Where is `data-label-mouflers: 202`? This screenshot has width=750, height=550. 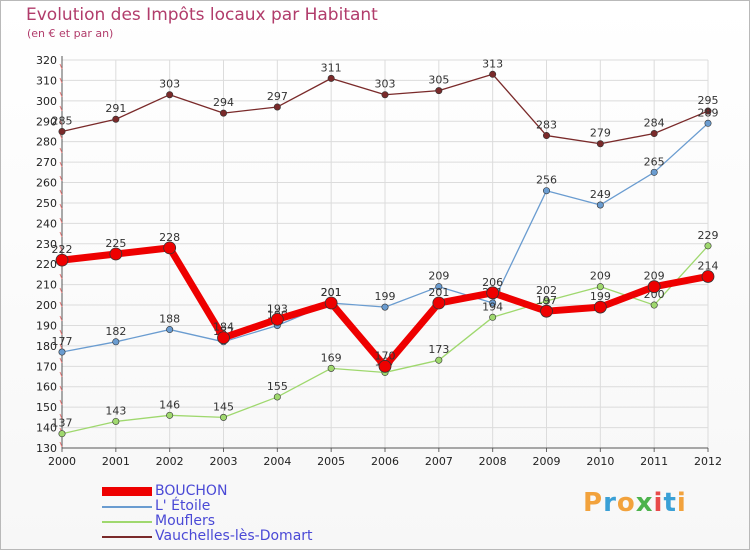
data-label-mouflers: 202 is located at coordinates (546, 290).